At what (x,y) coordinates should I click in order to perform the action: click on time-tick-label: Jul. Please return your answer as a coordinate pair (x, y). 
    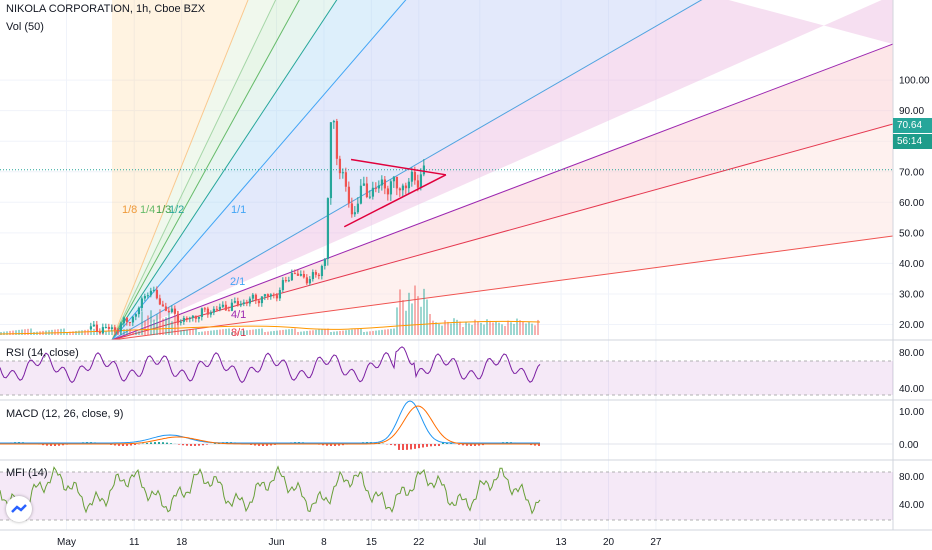
    Looking at the image, I should click on (479, 542).